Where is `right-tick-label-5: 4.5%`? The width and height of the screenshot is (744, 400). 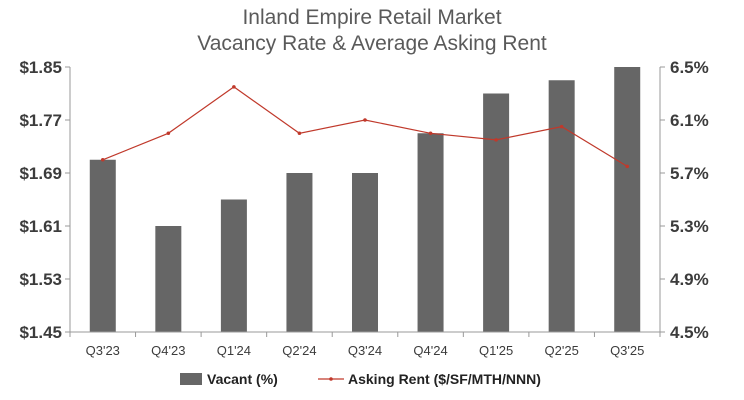
right-tick-label-5: 4.5% is located at coordinates (689, 332).